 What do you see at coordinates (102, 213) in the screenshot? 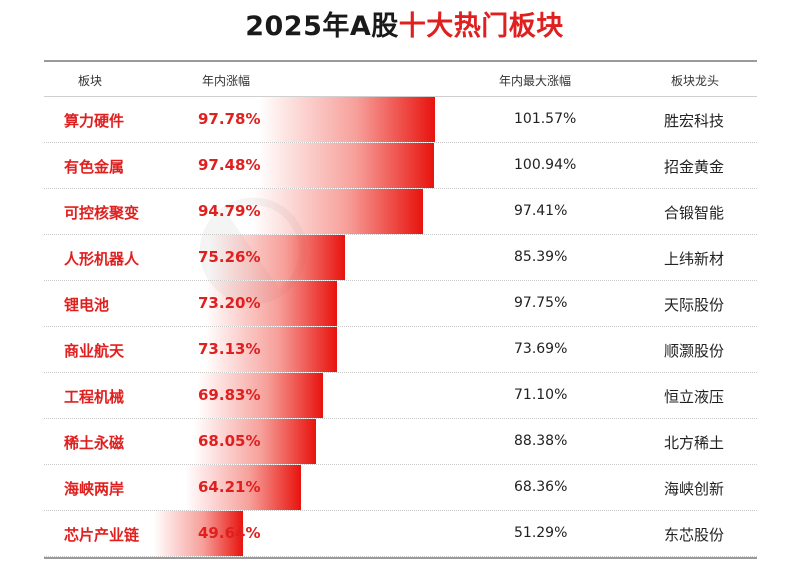
I see `sector-cell: 可控核聚变` at bounding box center [102, 213].